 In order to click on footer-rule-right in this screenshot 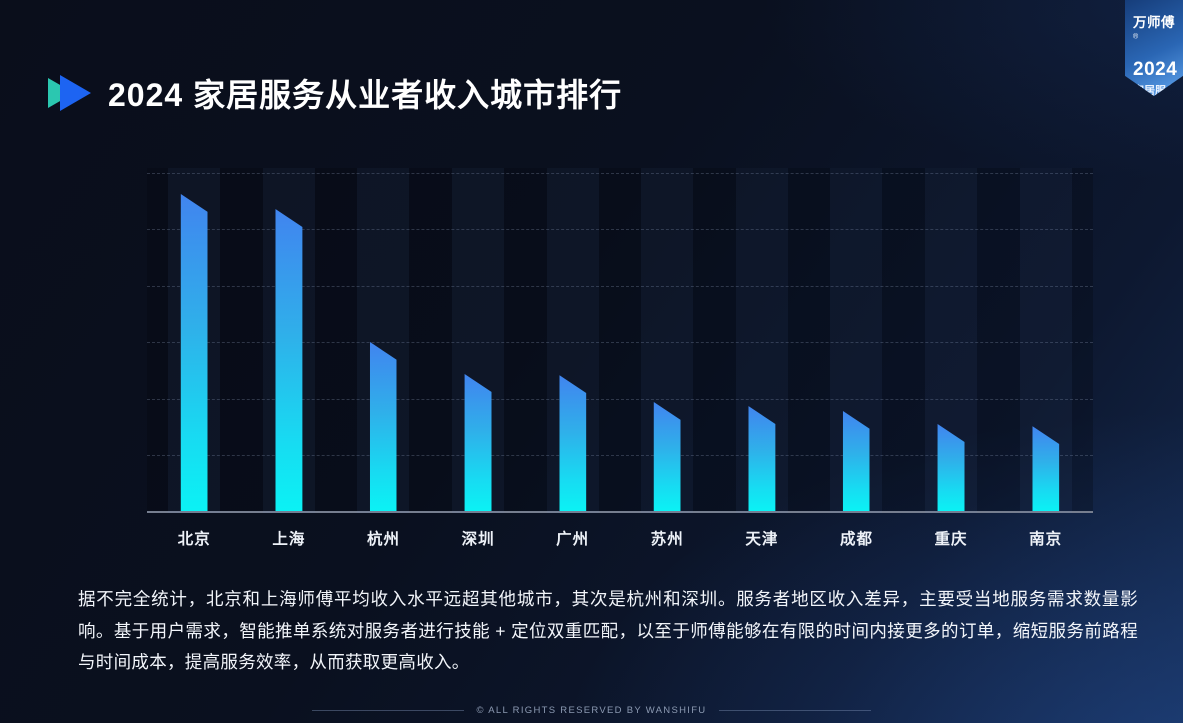, I will do `click(795, 710)`.